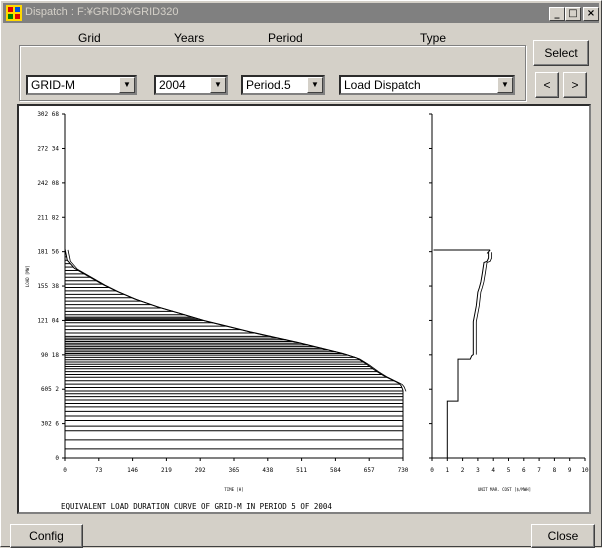 The width and height of the screenshot is (602, 548). I want to click on x-axis-title: TIME [H], so click(233, 489).